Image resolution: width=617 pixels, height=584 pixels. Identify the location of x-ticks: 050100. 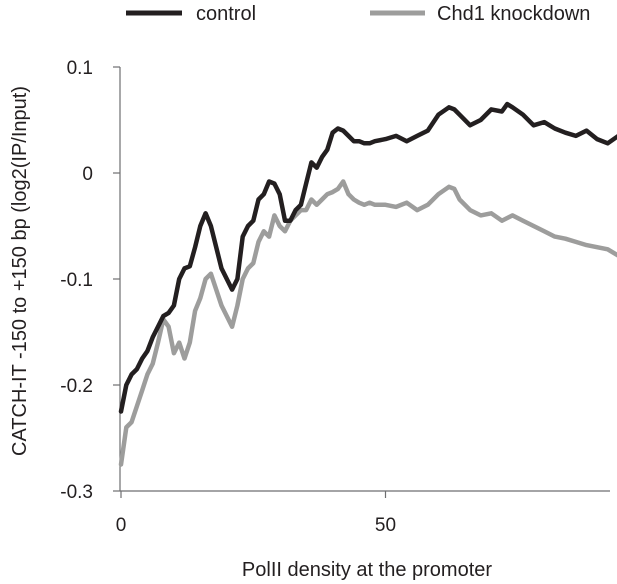
(256, 513).